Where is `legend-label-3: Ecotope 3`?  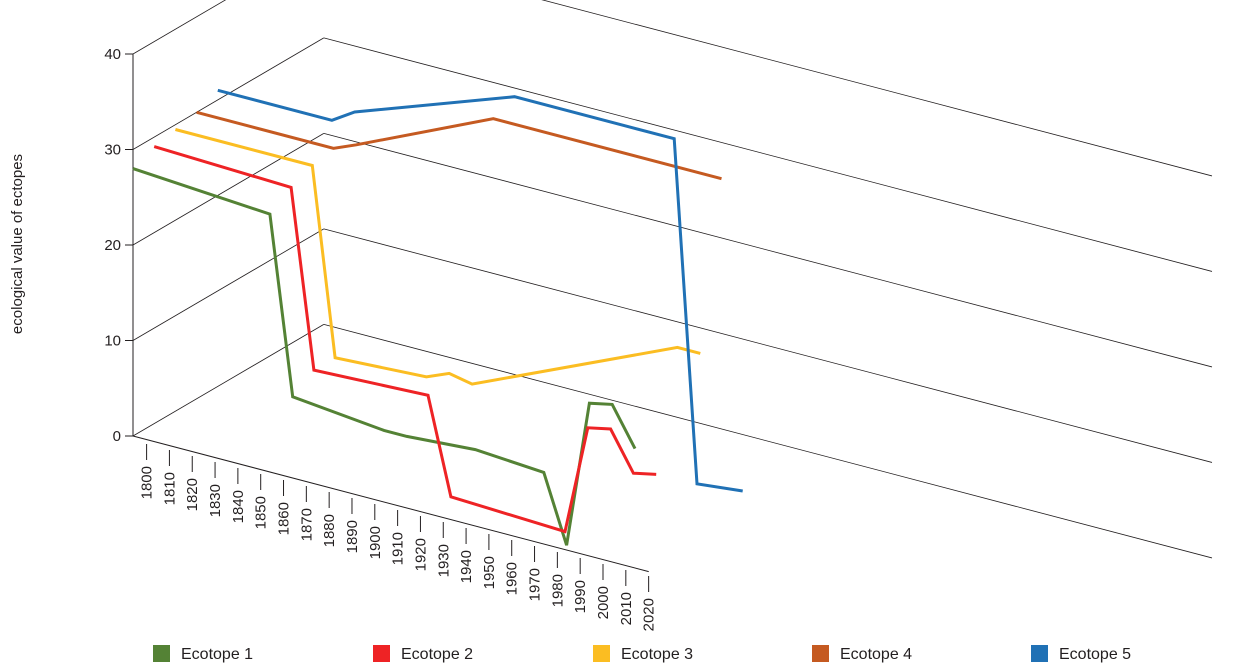 legend-label-3: Ecotope 3 is located at coordinates (657, 654).